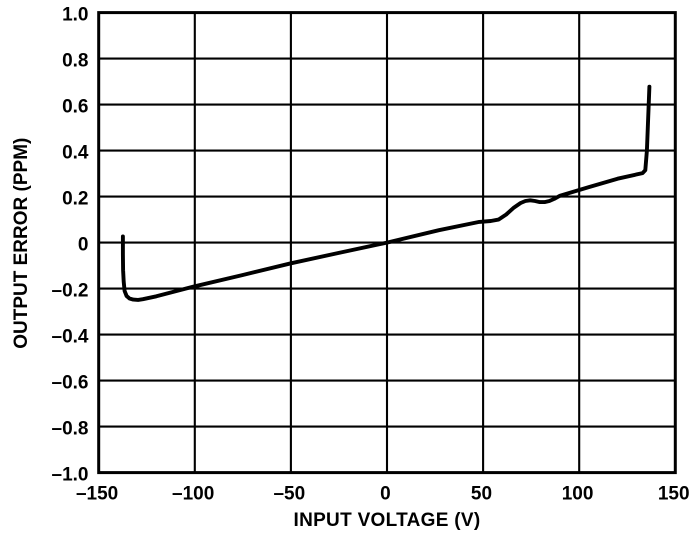 The width and height of the screenshot is (695, 544). I want to click on svg-text: –50, so click(289, 494).